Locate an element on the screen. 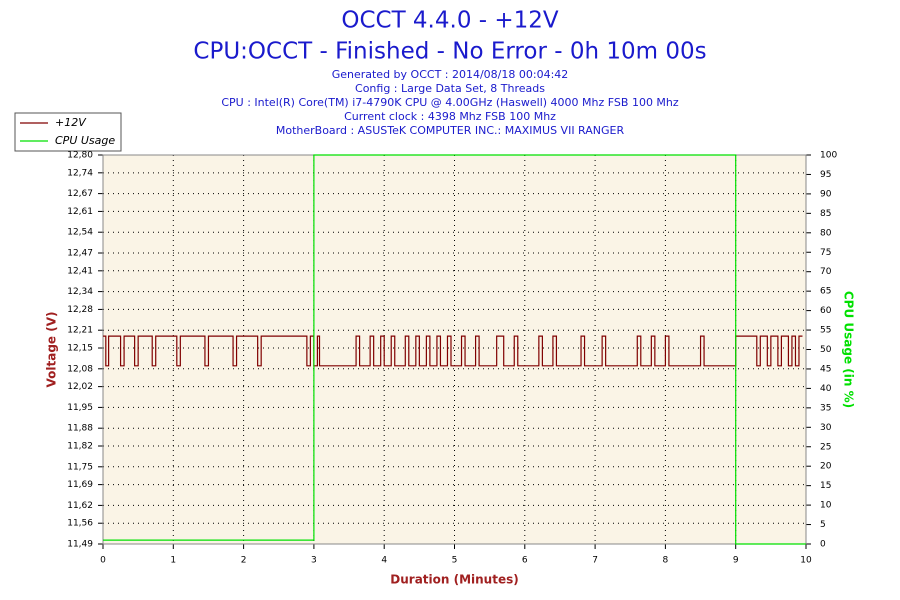 Image resolution: width=900 pixels, height=600 pixels. y-tick-label: 12,02 is located at coordinates (80, 387).